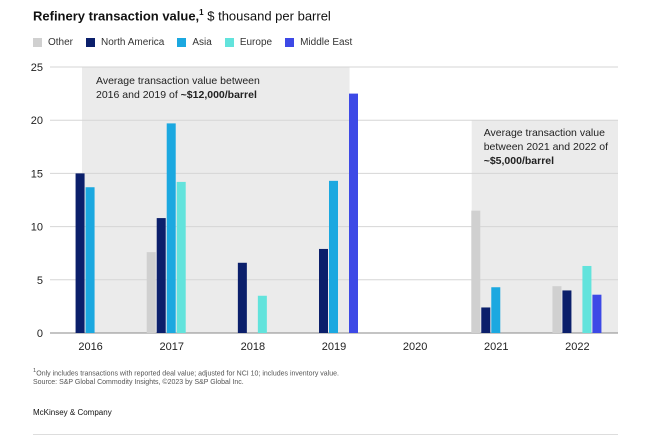 The height and width of the screenshot is (438, 669). What do you see at coordinates (496, 347) in the screenshot?
I see `x-tick-label: 2021` at bounding box center [496, 347].